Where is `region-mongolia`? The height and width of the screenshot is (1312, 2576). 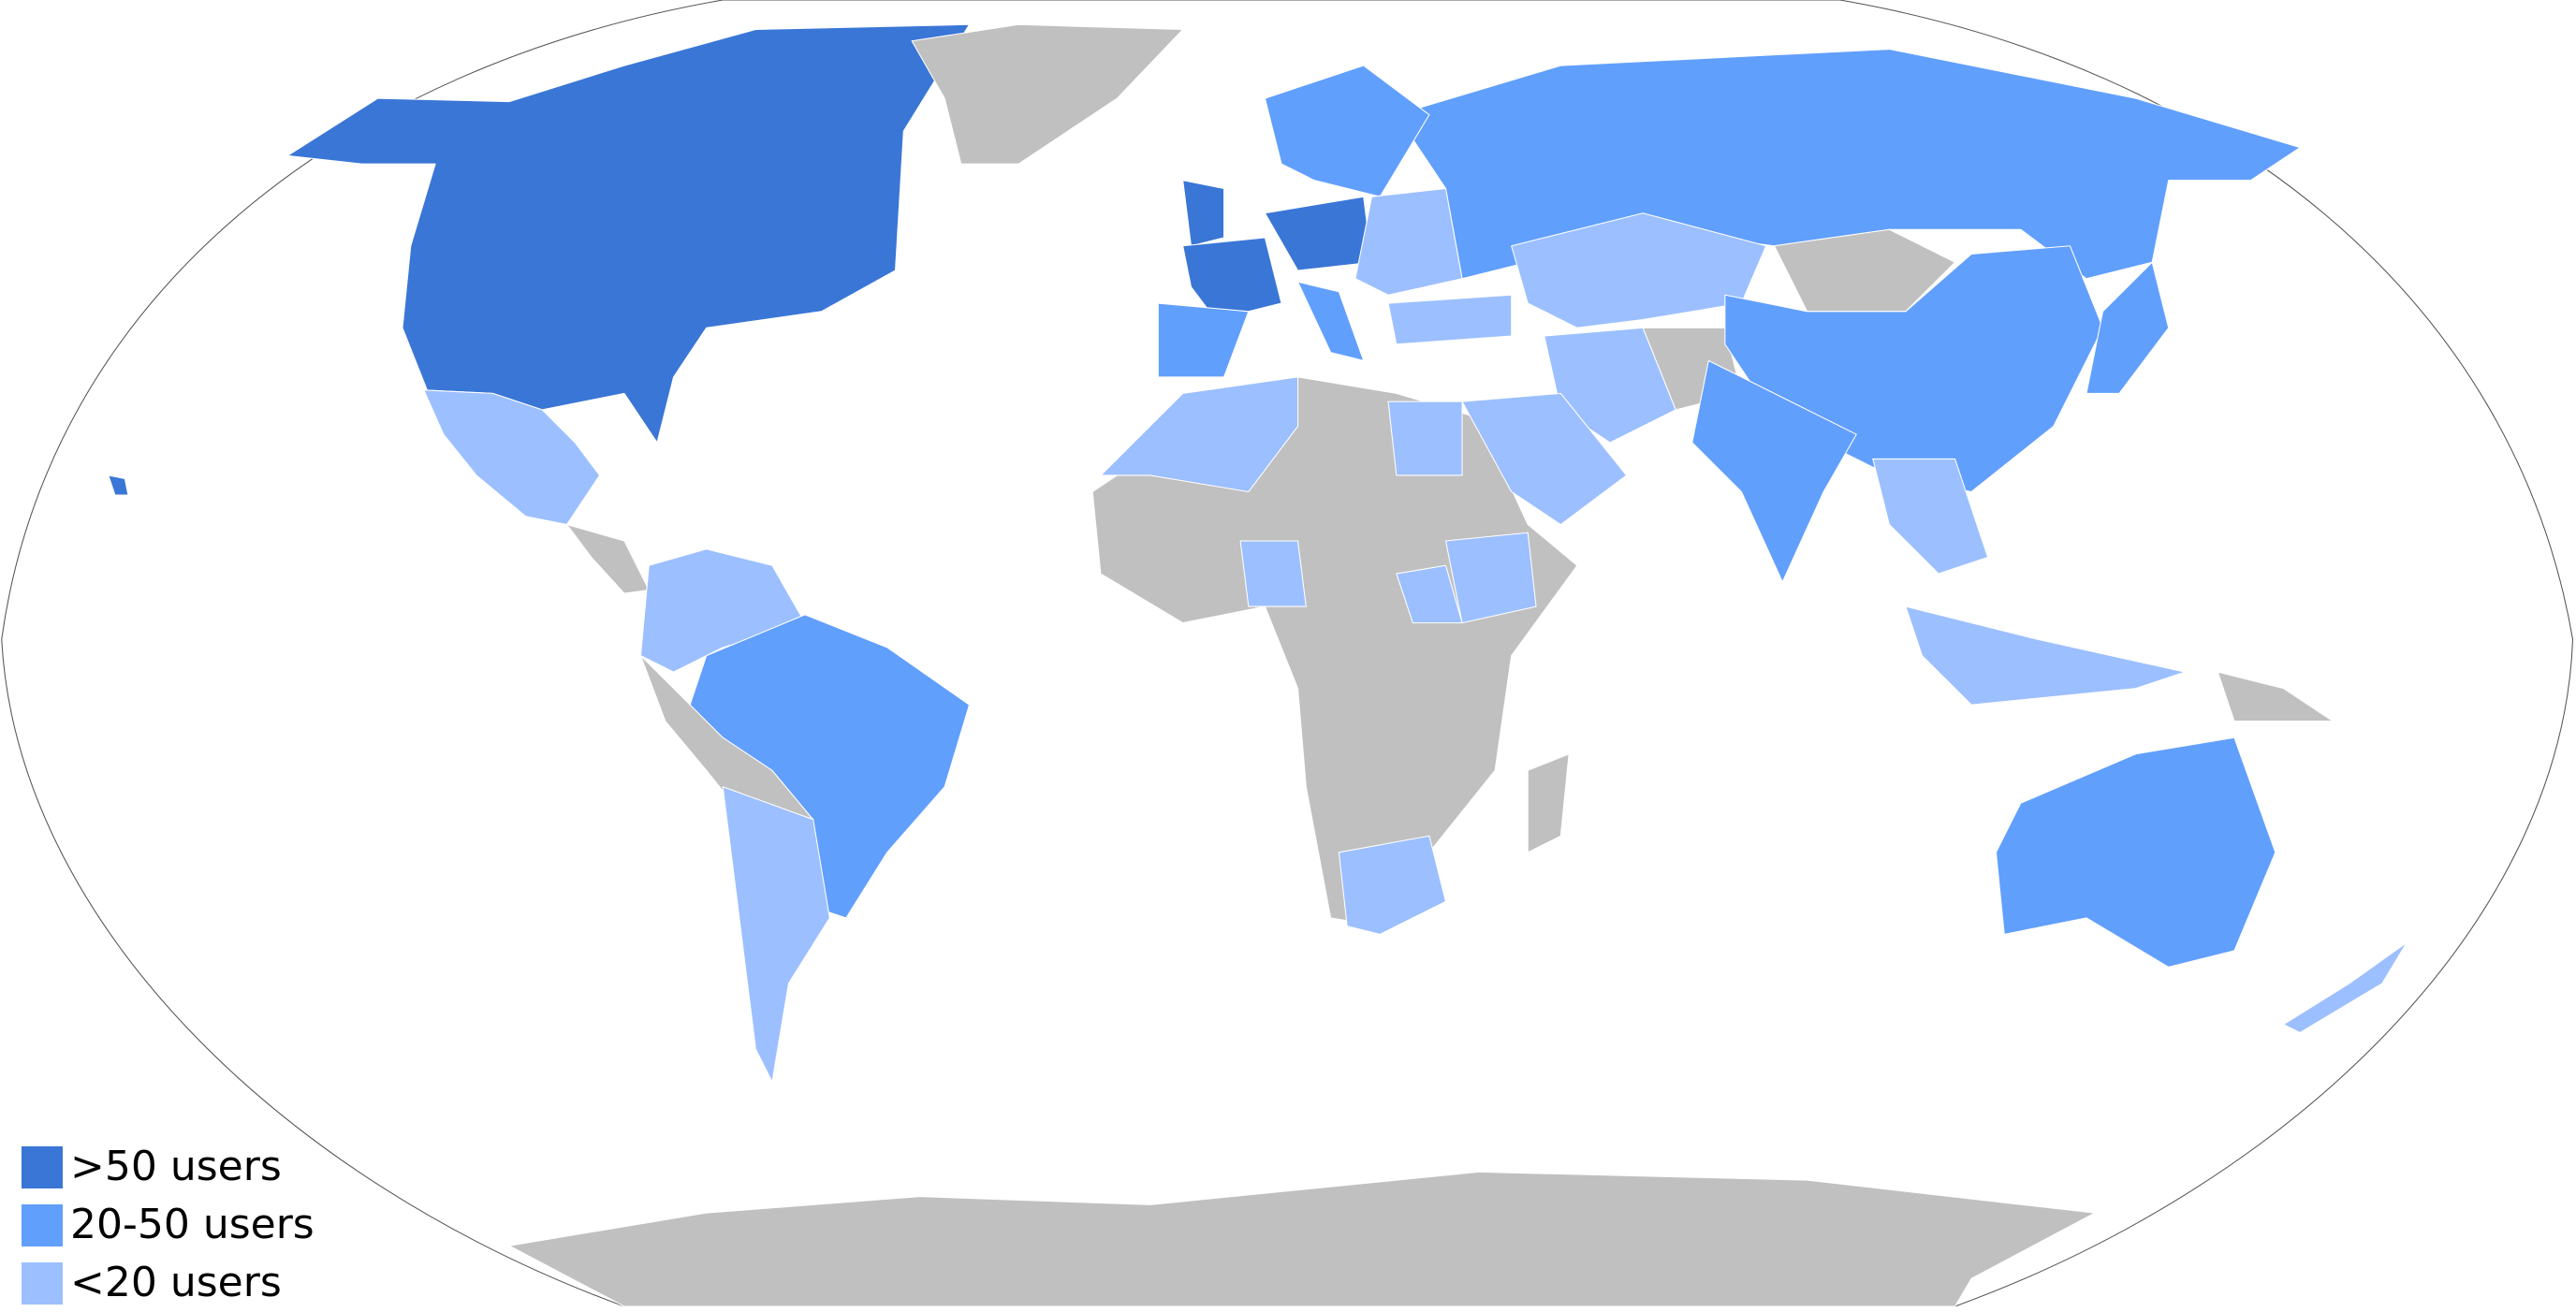
region-mongolia is located at coordinates (1864, 270).